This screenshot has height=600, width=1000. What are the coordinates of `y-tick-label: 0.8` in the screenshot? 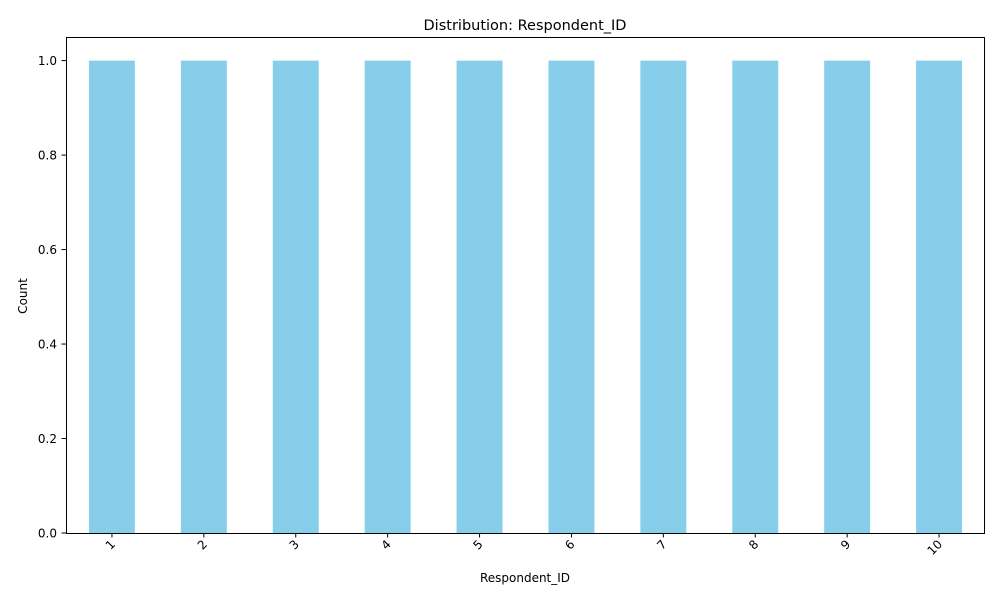 It's located at (47, 155).